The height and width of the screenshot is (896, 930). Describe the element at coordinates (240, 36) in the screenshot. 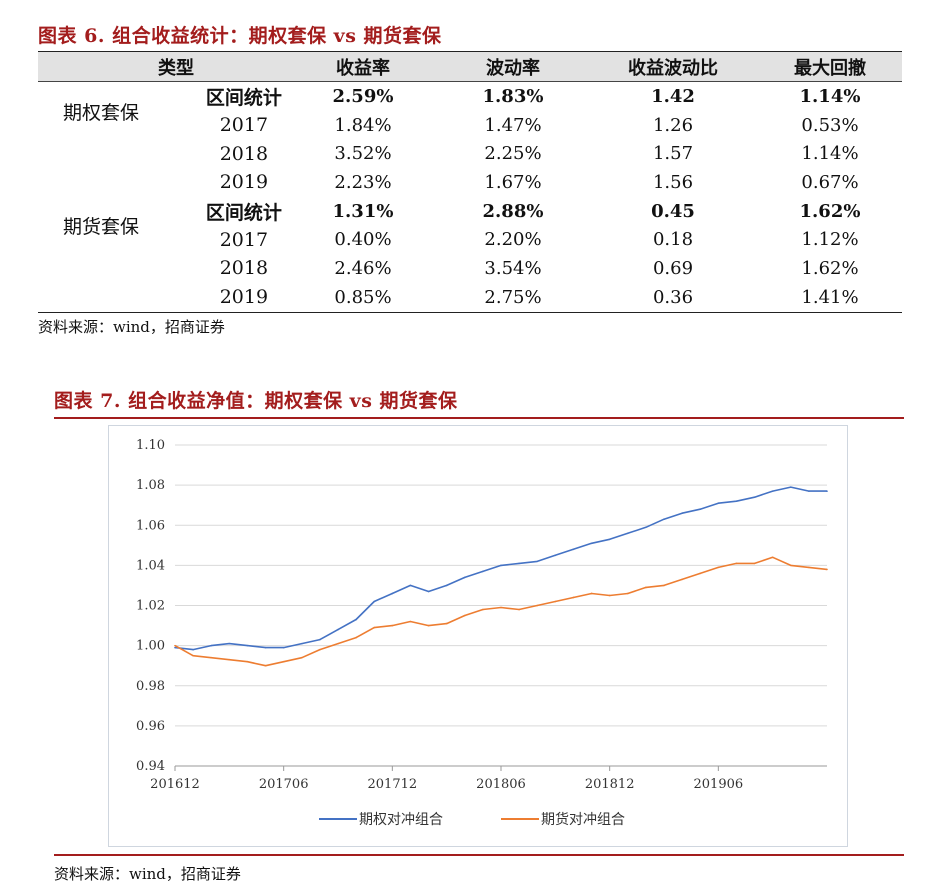

I see `table-caption: 图表 6. 组合收益统计：期权套保 vs 期货套保` at that location.